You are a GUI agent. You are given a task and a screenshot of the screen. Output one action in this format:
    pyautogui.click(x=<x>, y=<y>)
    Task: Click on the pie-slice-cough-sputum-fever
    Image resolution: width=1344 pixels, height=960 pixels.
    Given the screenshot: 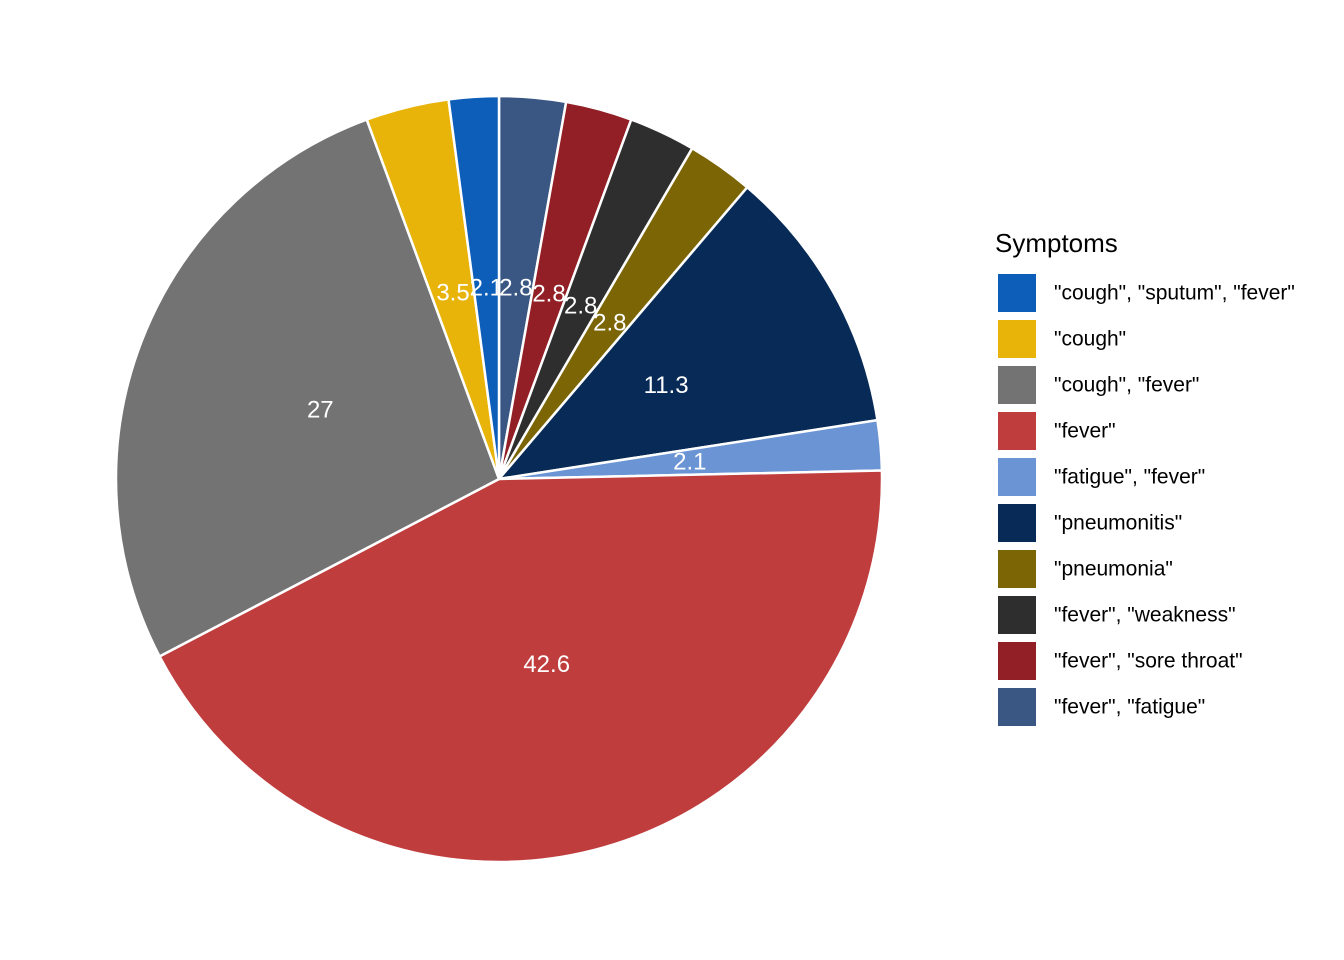 What is the action you would take?
    pyautogui.click(x=474, y=287)
    